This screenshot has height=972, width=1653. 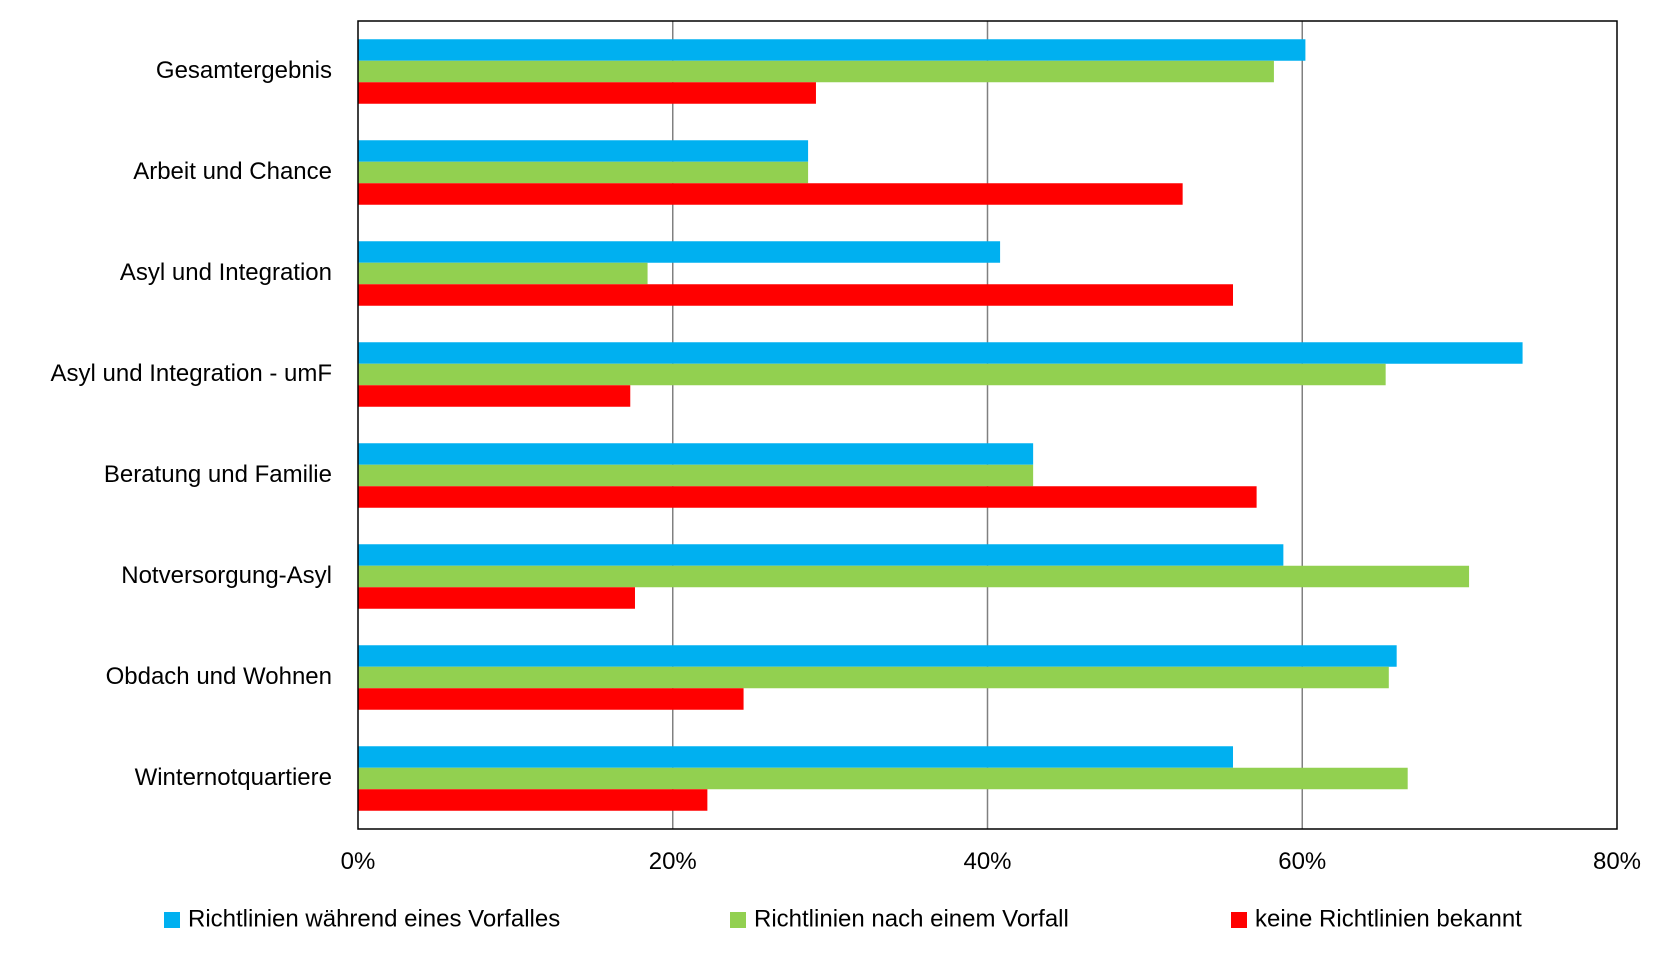 I want to click on legend-label: keine Richtlinien bekannt, so click(x=1388, y=918).